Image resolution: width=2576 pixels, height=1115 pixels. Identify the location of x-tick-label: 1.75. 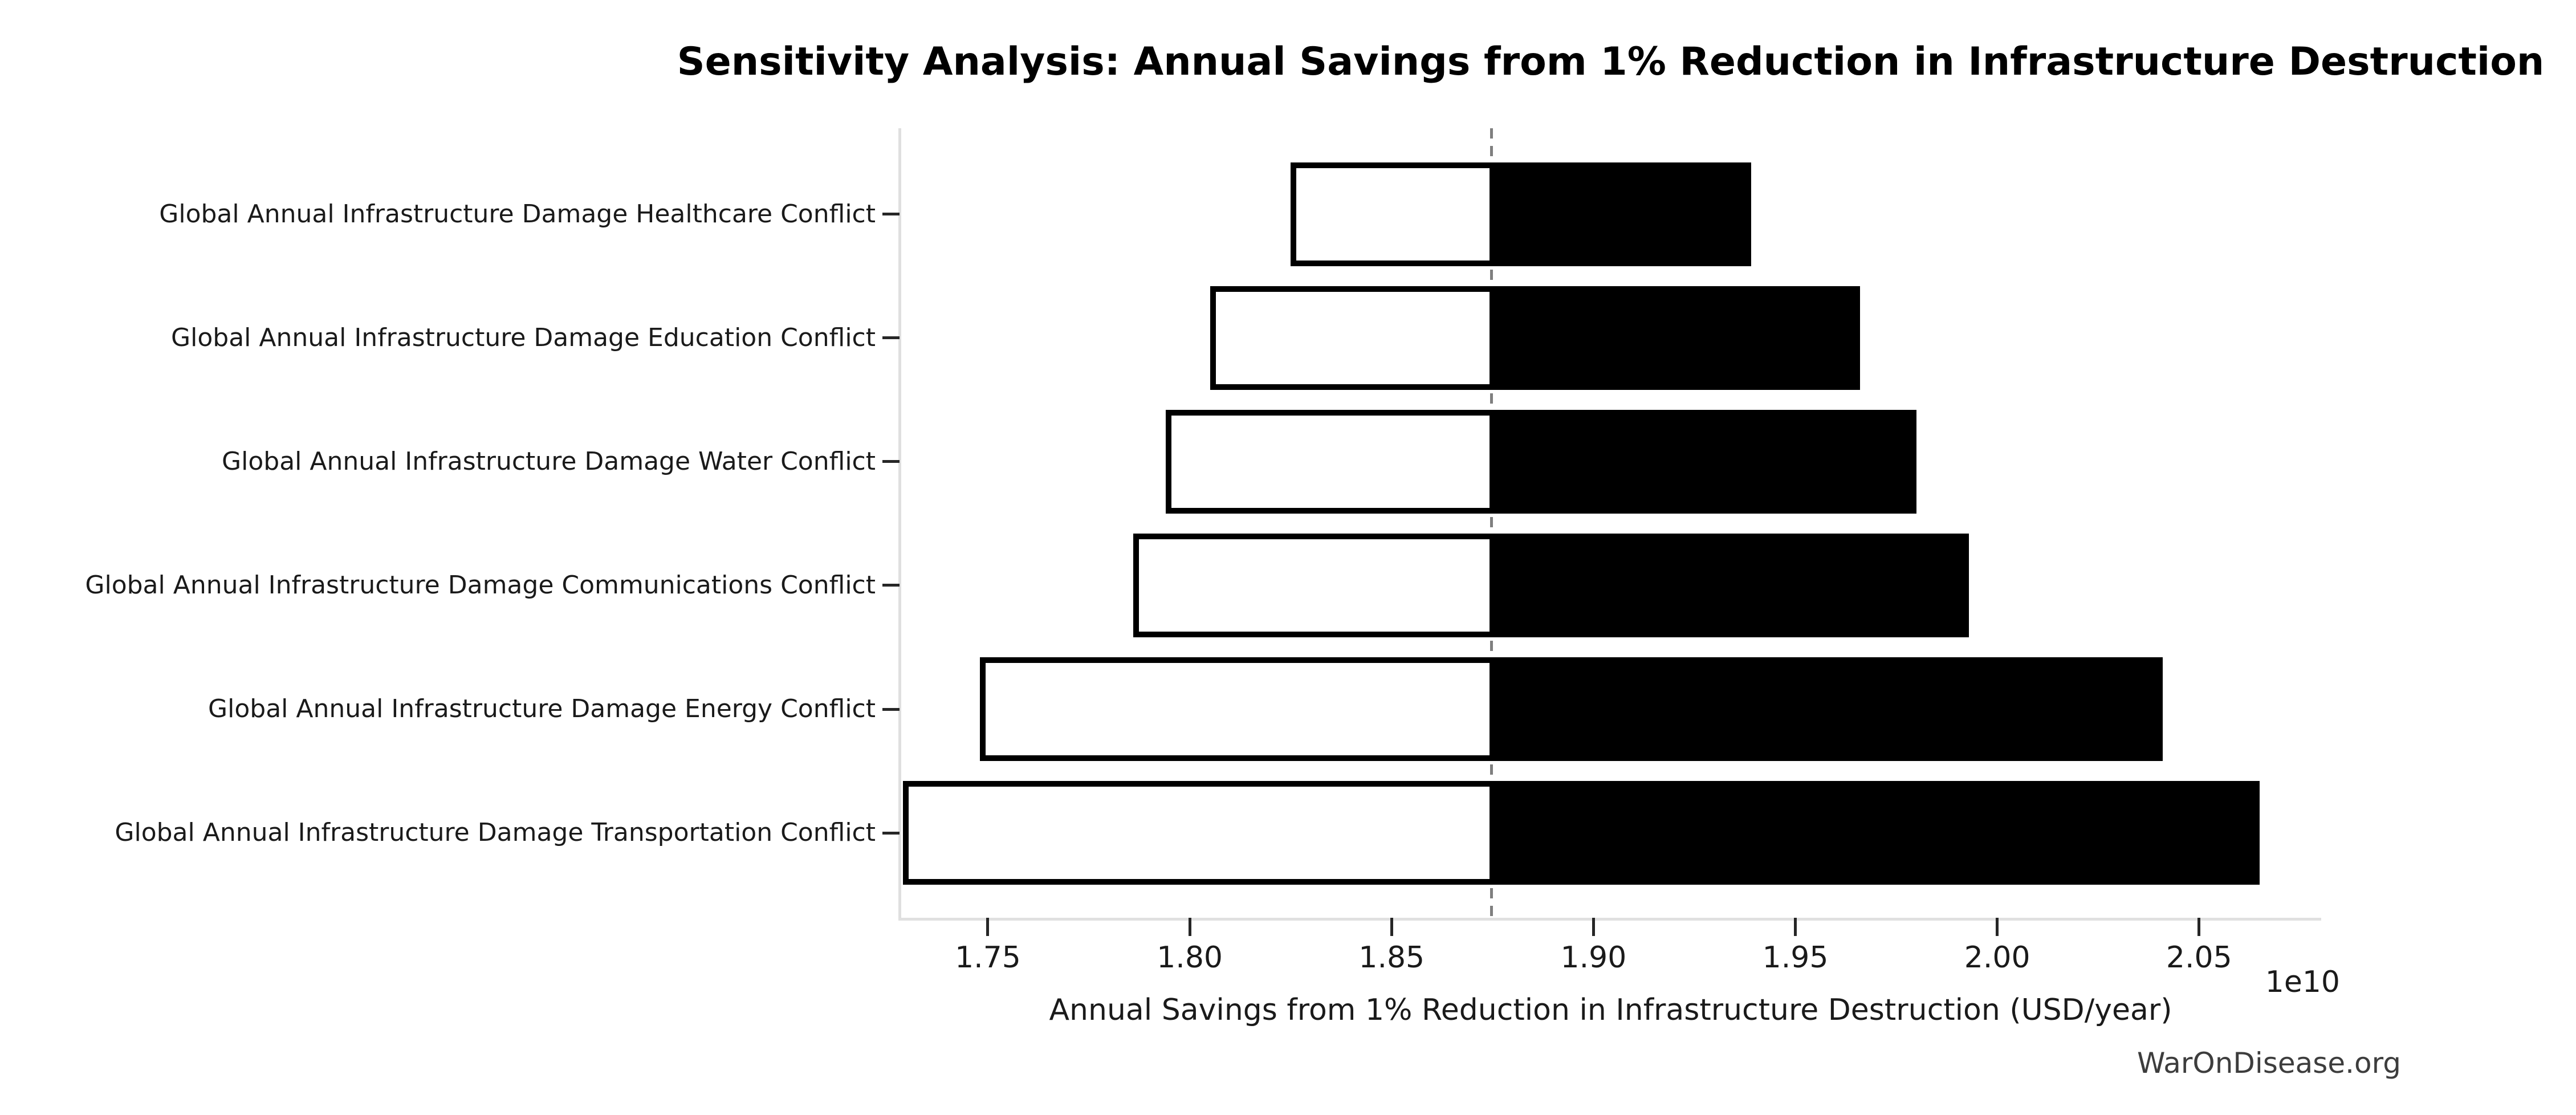
(988, 958).